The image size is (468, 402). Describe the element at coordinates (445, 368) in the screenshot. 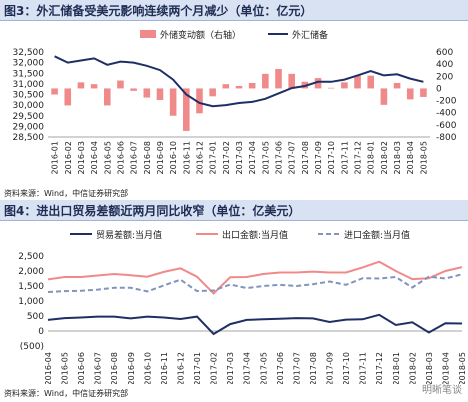

I see `x-axis-tick: 2018-04` at that location.